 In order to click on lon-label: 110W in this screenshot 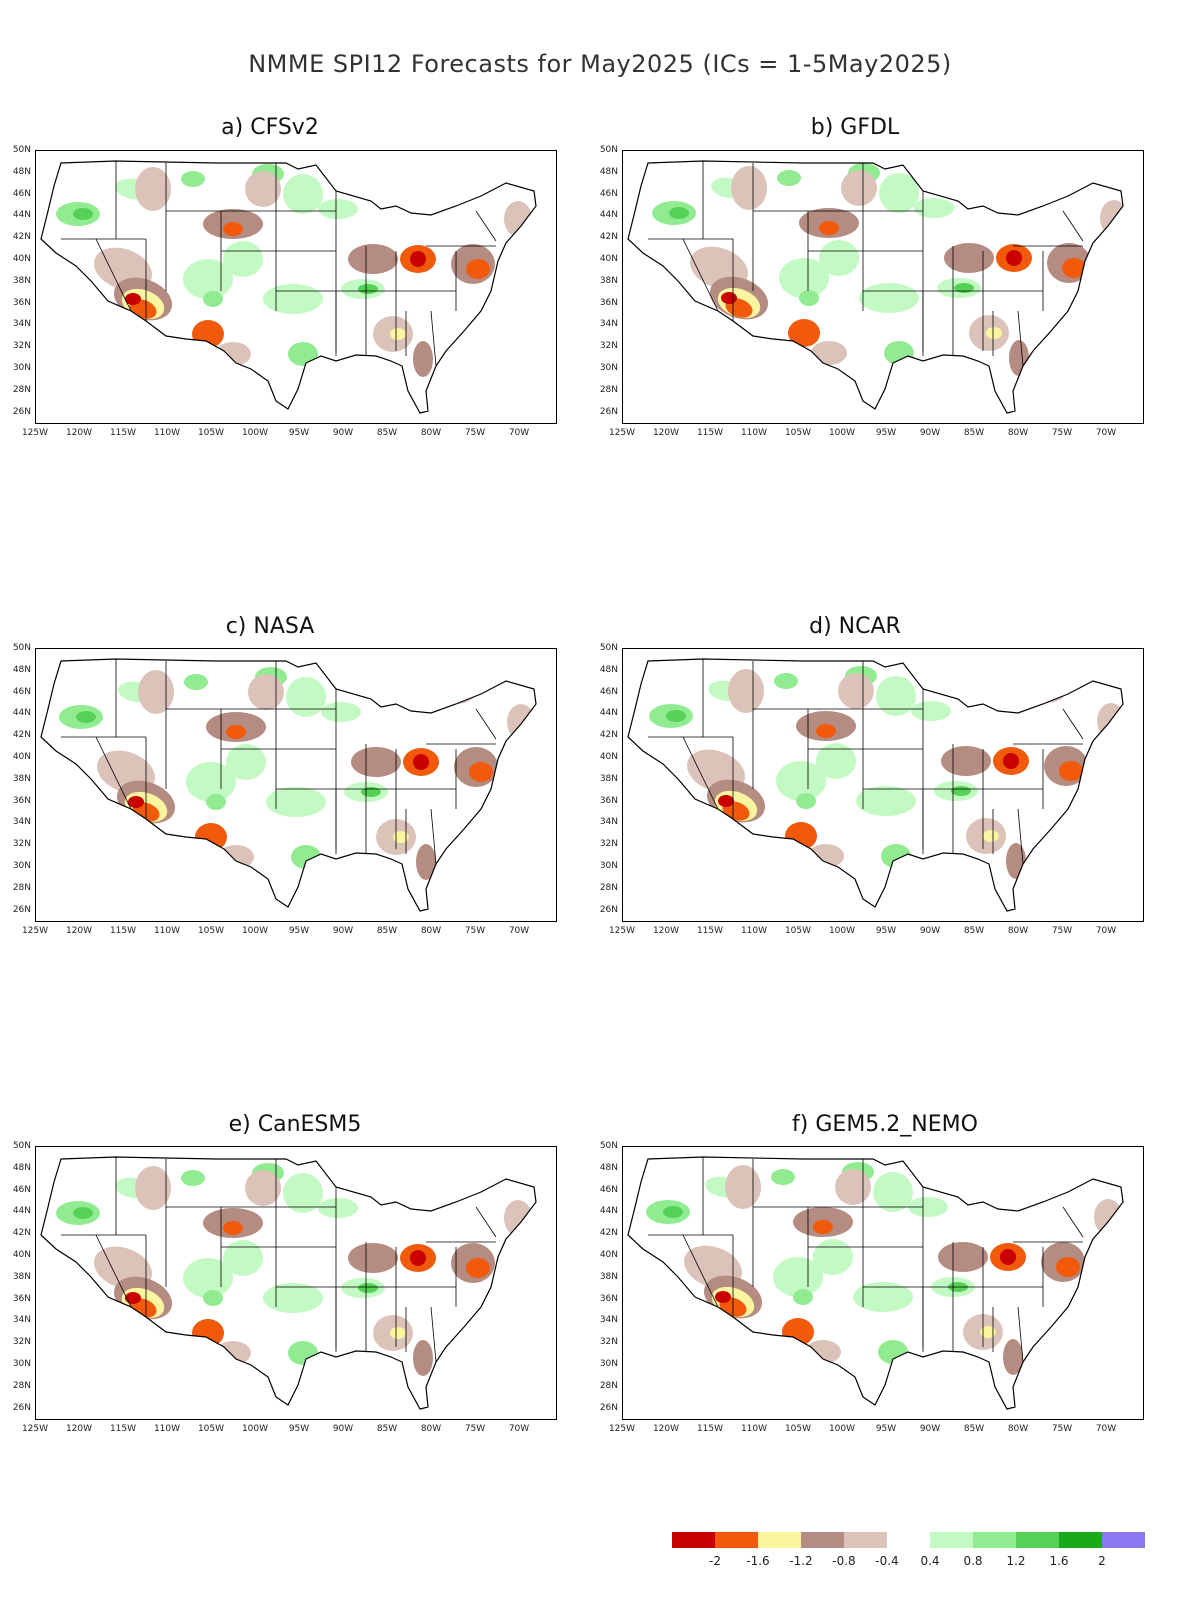, I will do `click(167, 931)`.